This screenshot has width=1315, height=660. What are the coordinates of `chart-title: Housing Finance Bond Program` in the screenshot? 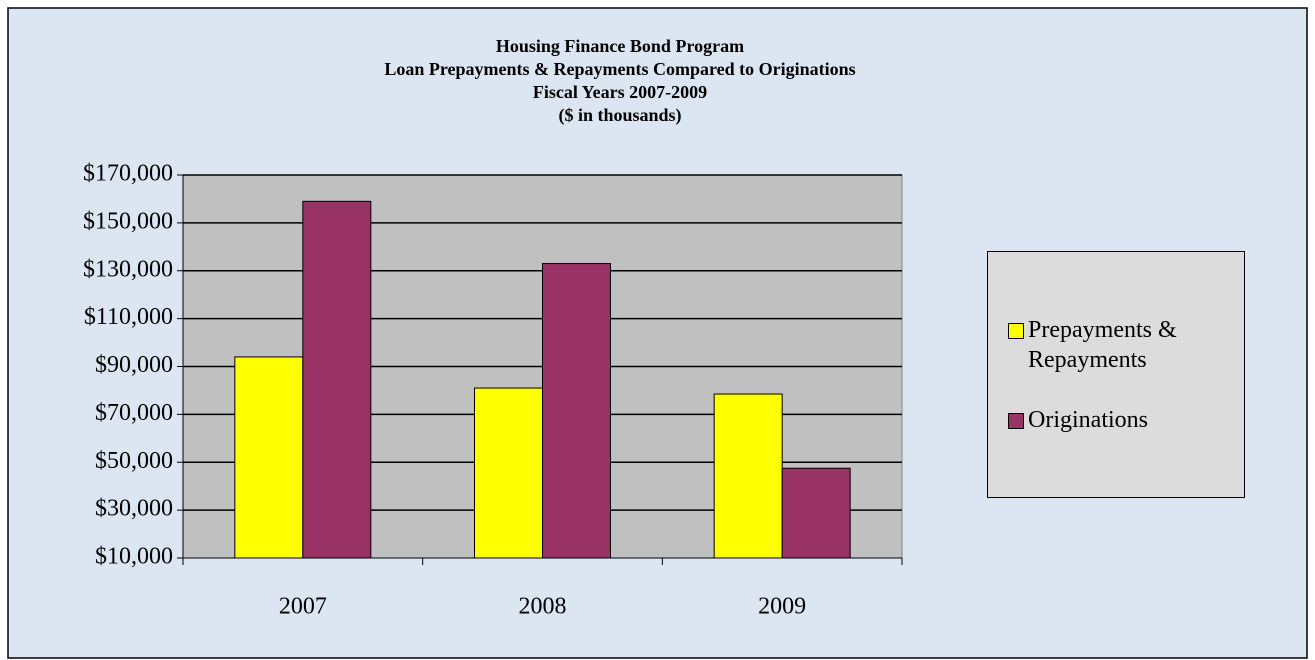 It's located at (620, 46).